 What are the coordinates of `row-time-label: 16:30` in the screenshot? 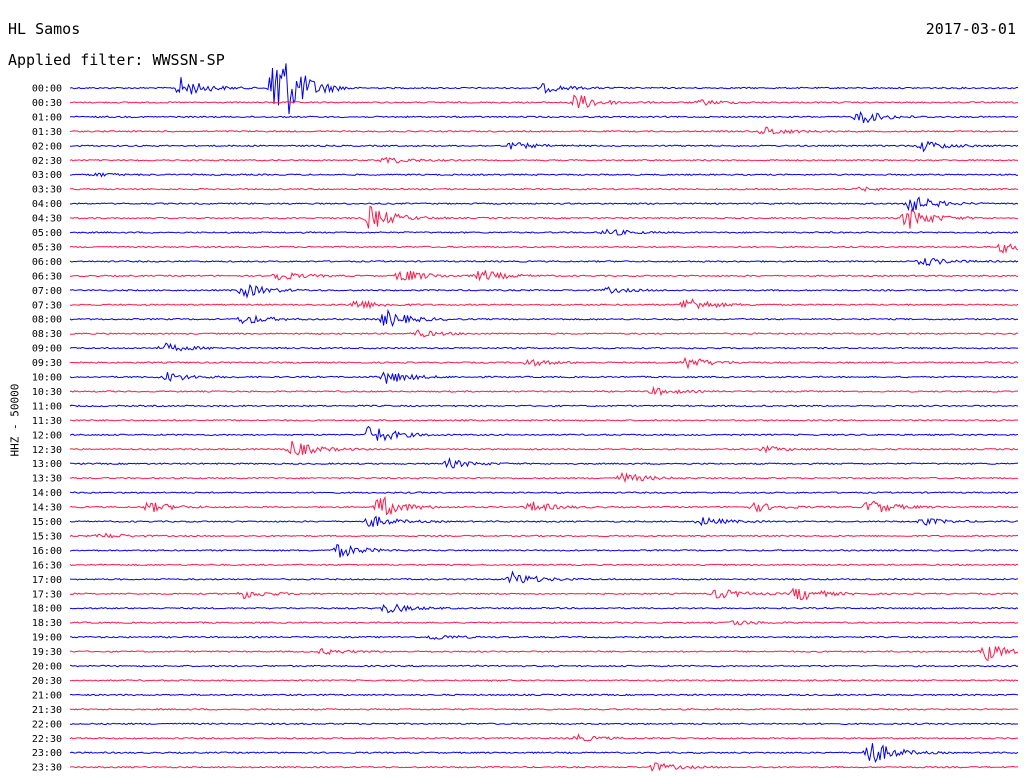 It's located at (47, 565).